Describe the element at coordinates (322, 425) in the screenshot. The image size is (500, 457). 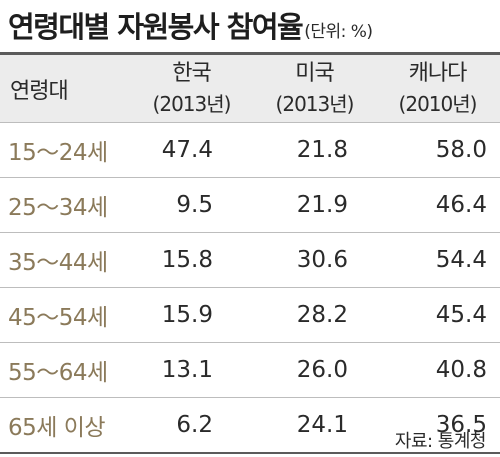
I see `cell-usa: 24.1` at that location.